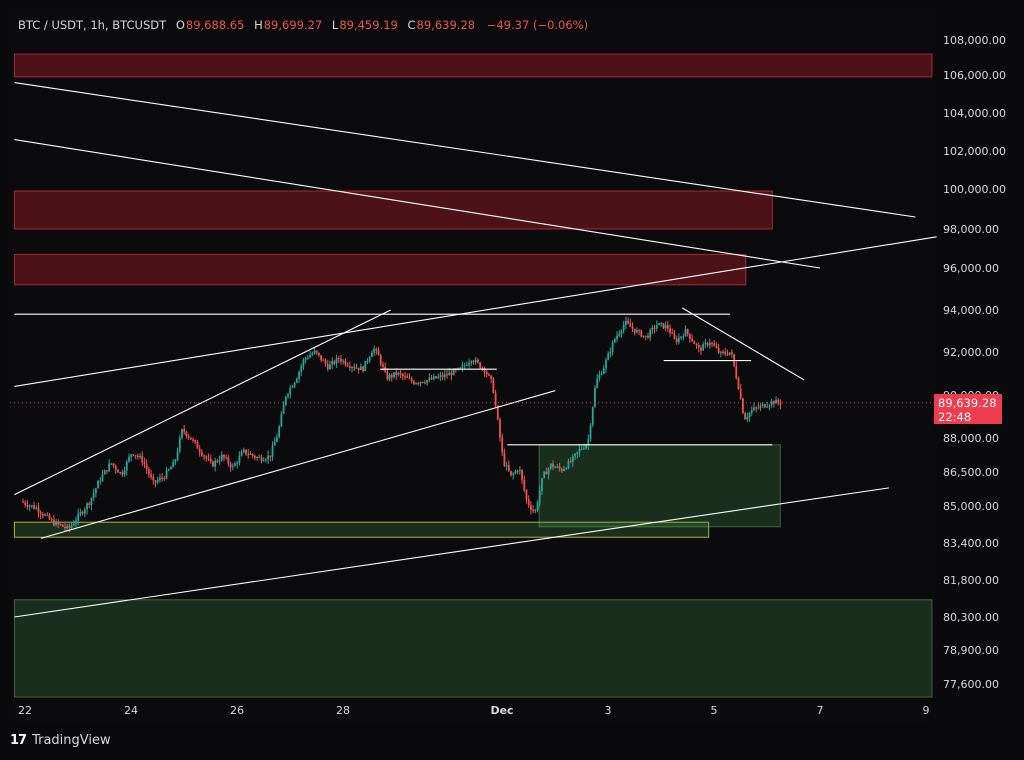  What do you see at coordinates (237, 710) in the screenshot?
I see `x-tick-label: 26` at bounding box center [237, 710].